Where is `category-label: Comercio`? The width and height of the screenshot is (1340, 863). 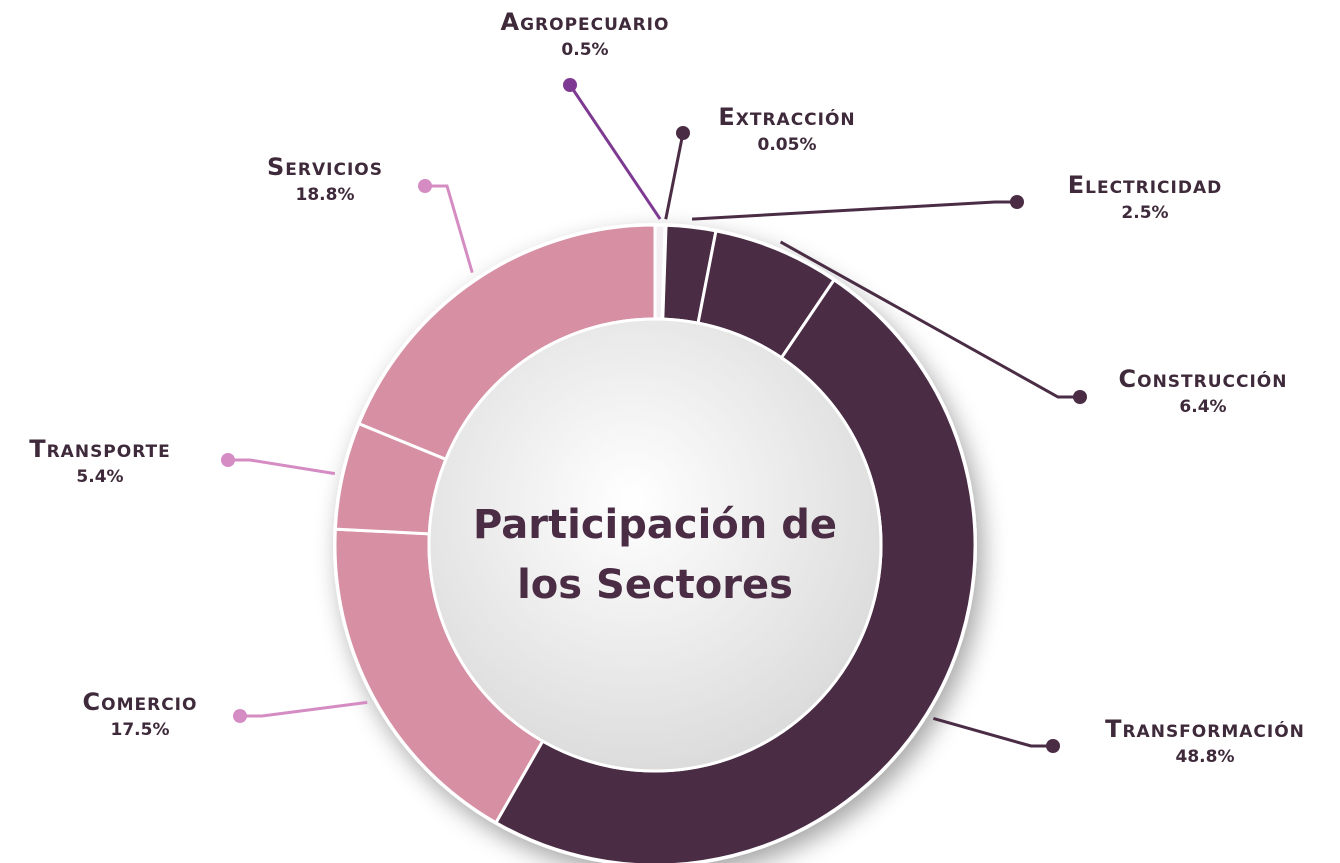 category-label: Comercio is located at coordinates (140, 702).